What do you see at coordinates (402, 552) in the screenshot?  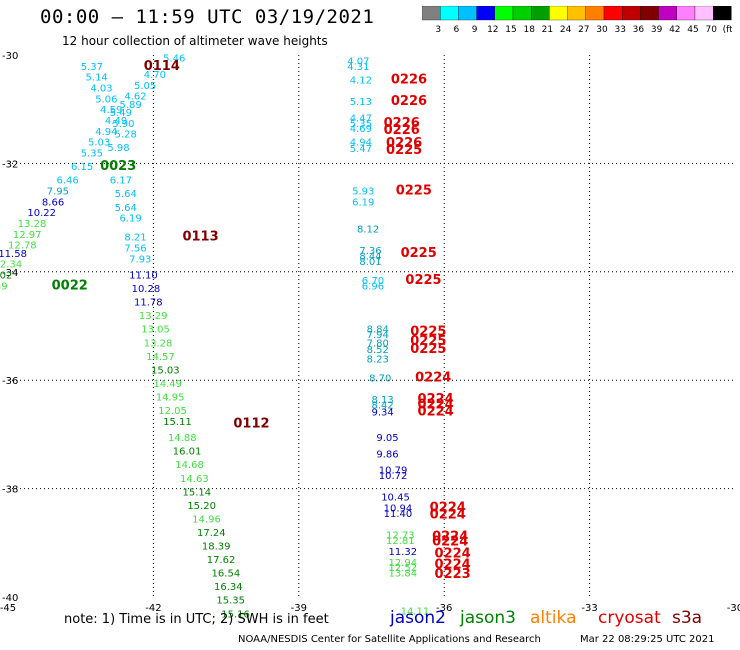 I see `wave-height-label: 11.32` at bounding box center [402, 552].